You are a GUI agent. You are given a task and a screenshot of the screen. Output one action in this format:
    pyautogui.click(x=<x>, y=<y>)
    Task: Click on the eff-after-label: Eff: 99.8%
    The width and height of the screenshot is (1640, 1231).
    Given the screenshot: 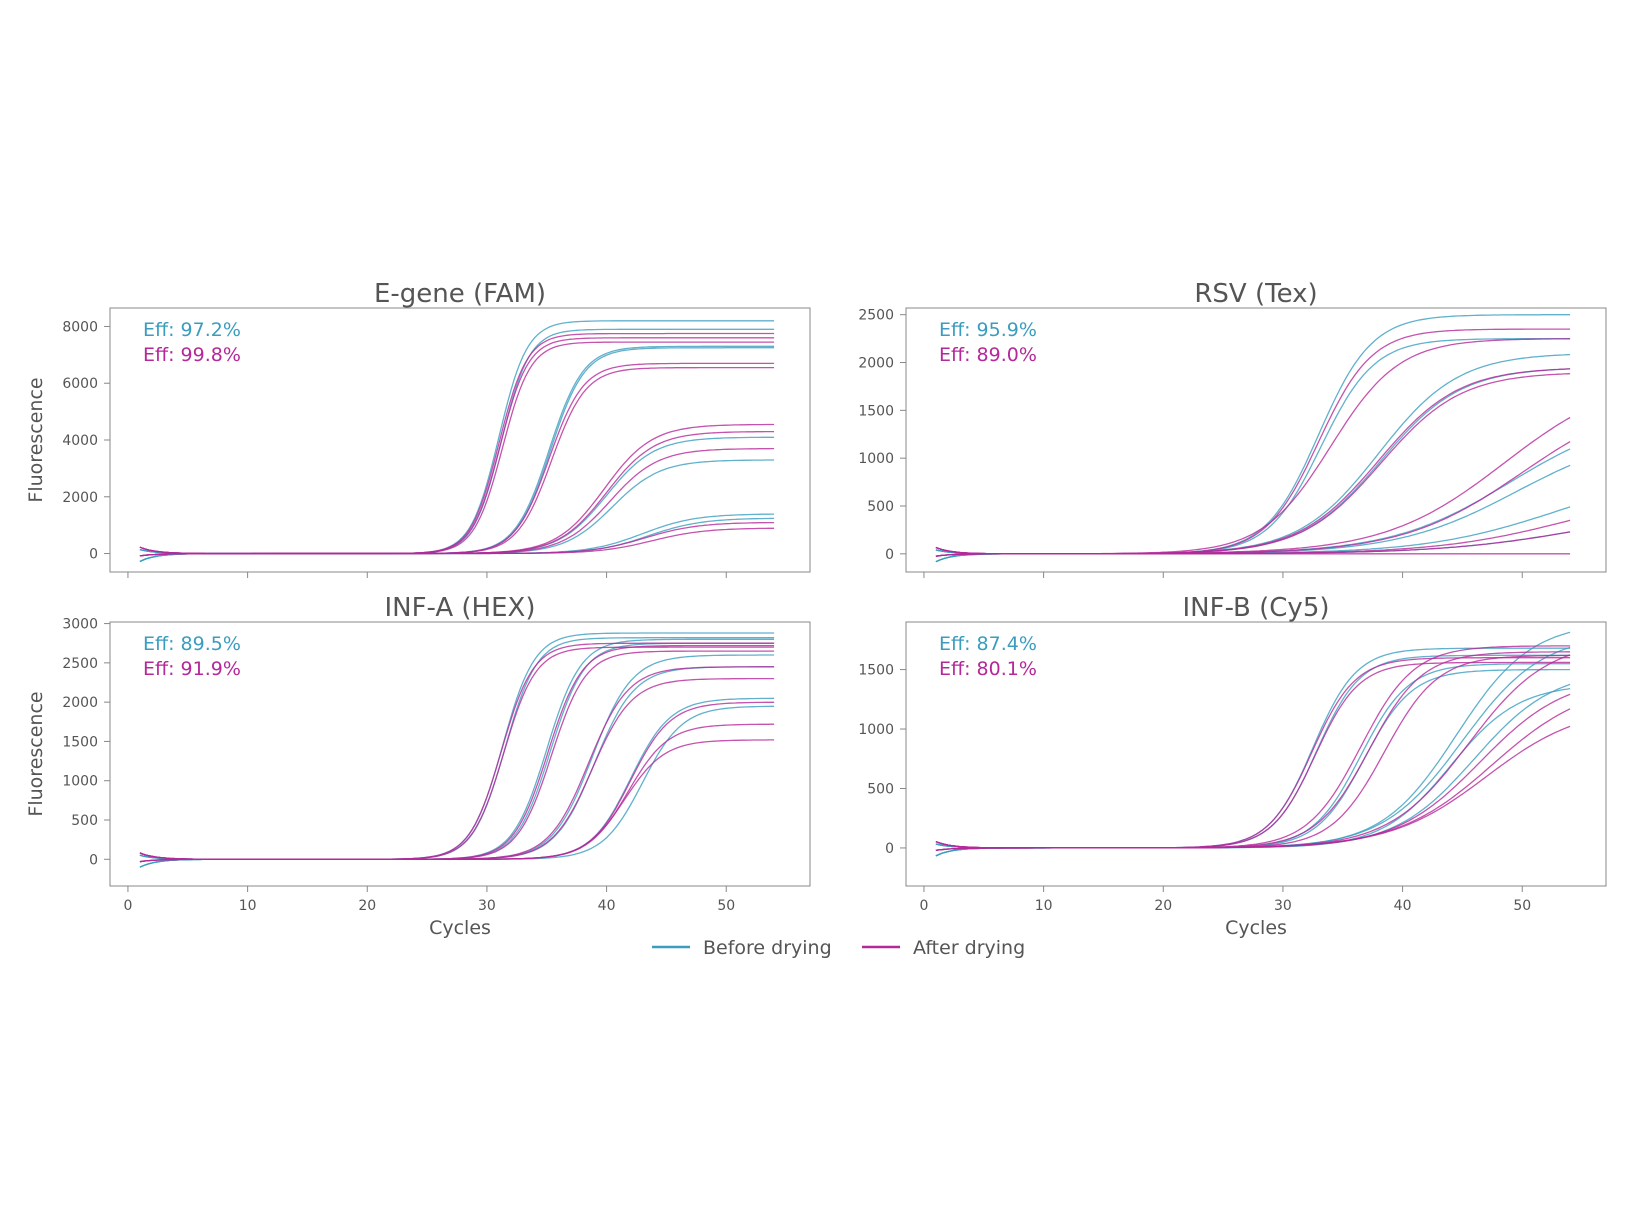 What is the action you would take?
    pyautogui.click(x=192, y=355)
    